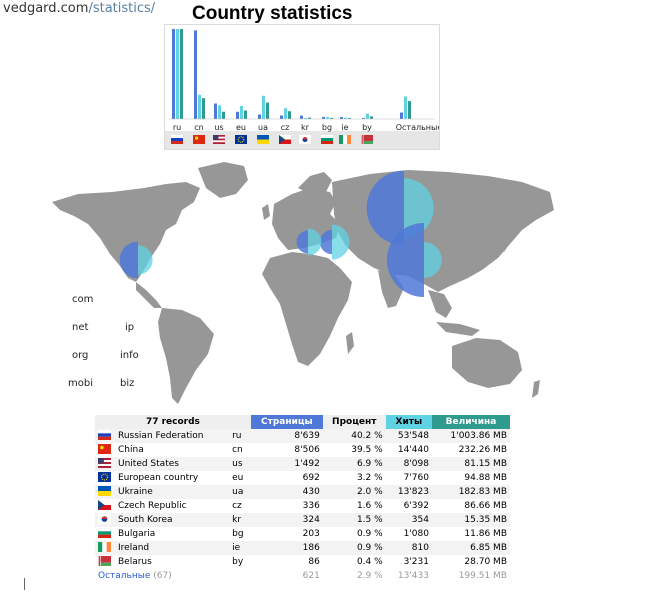  I want to click on others-label-cell: Остальные (67), so click(173, 576).